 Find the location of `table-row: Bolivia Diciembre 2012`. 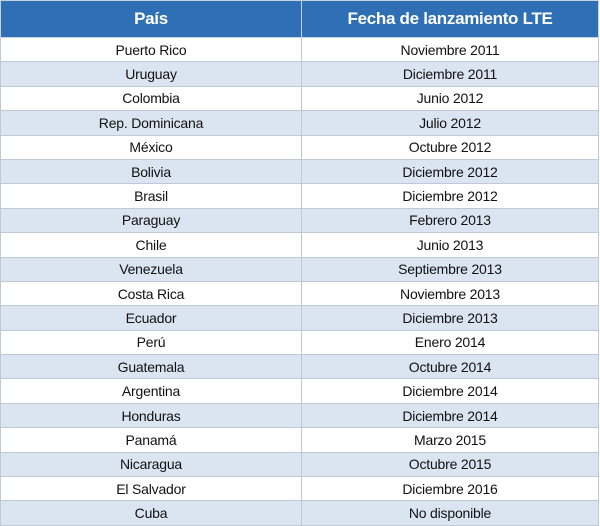

table-row: Bolivia Diciembre 2012 is located at coordinates (299, 171).